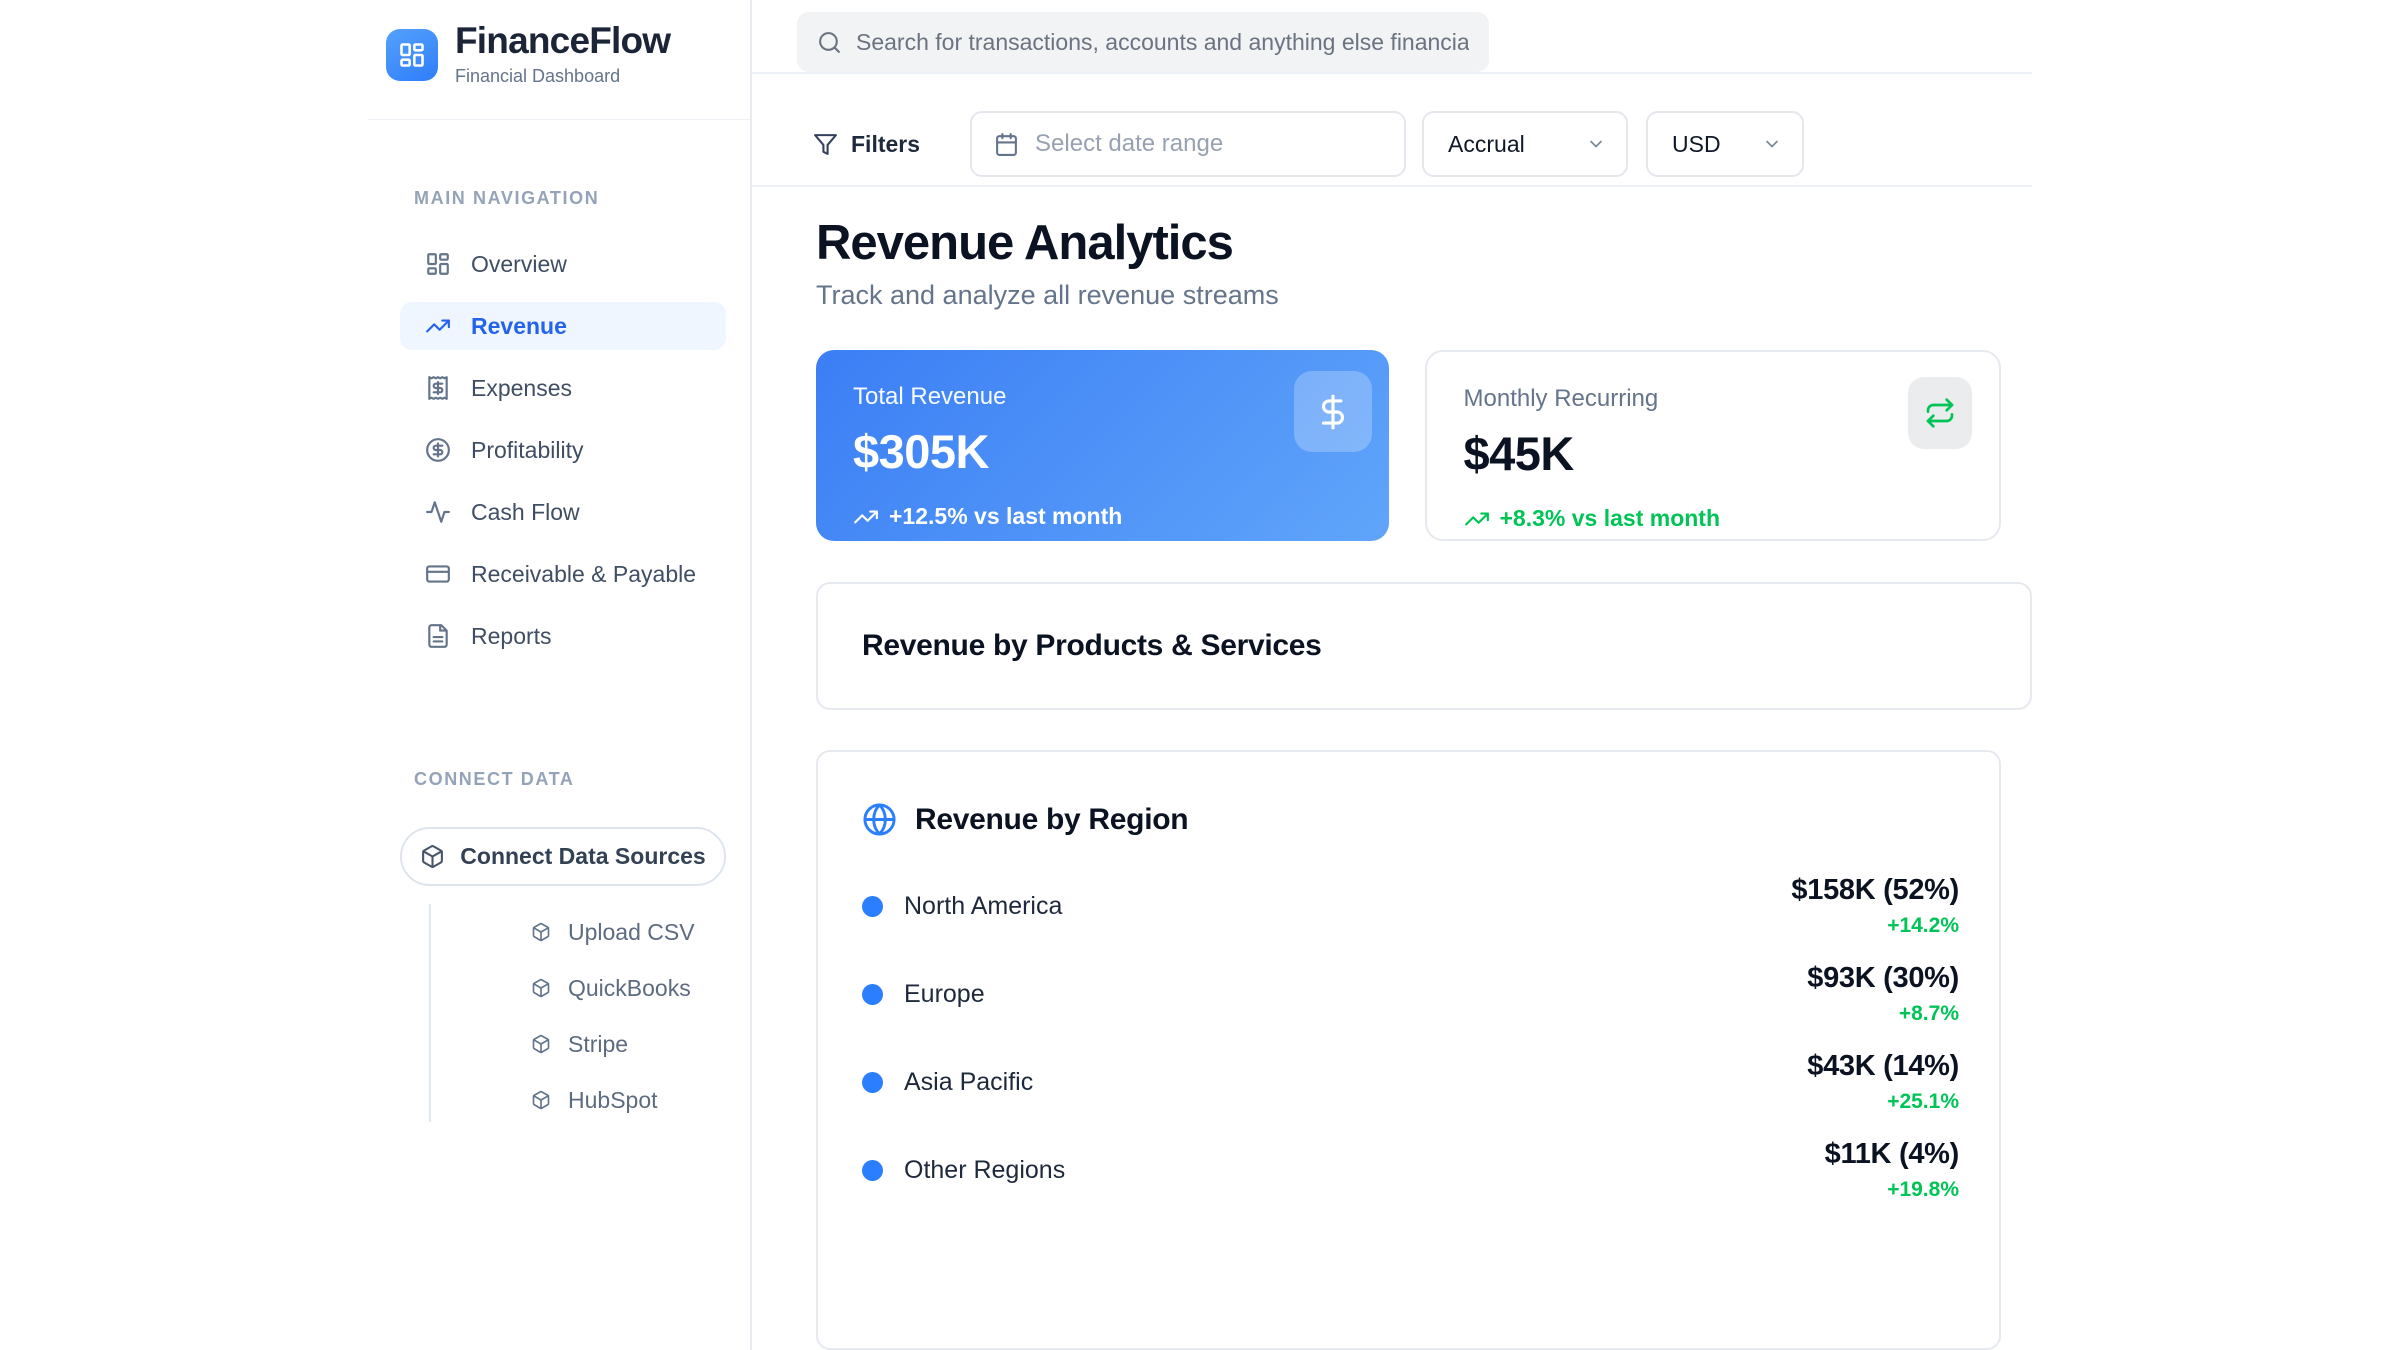 The image size is (2400, 1350). What do you see at coordinates (629, 987) in the screenshot?
I see `source-item-label: QuickBooks` at bounding box center [629, 987].